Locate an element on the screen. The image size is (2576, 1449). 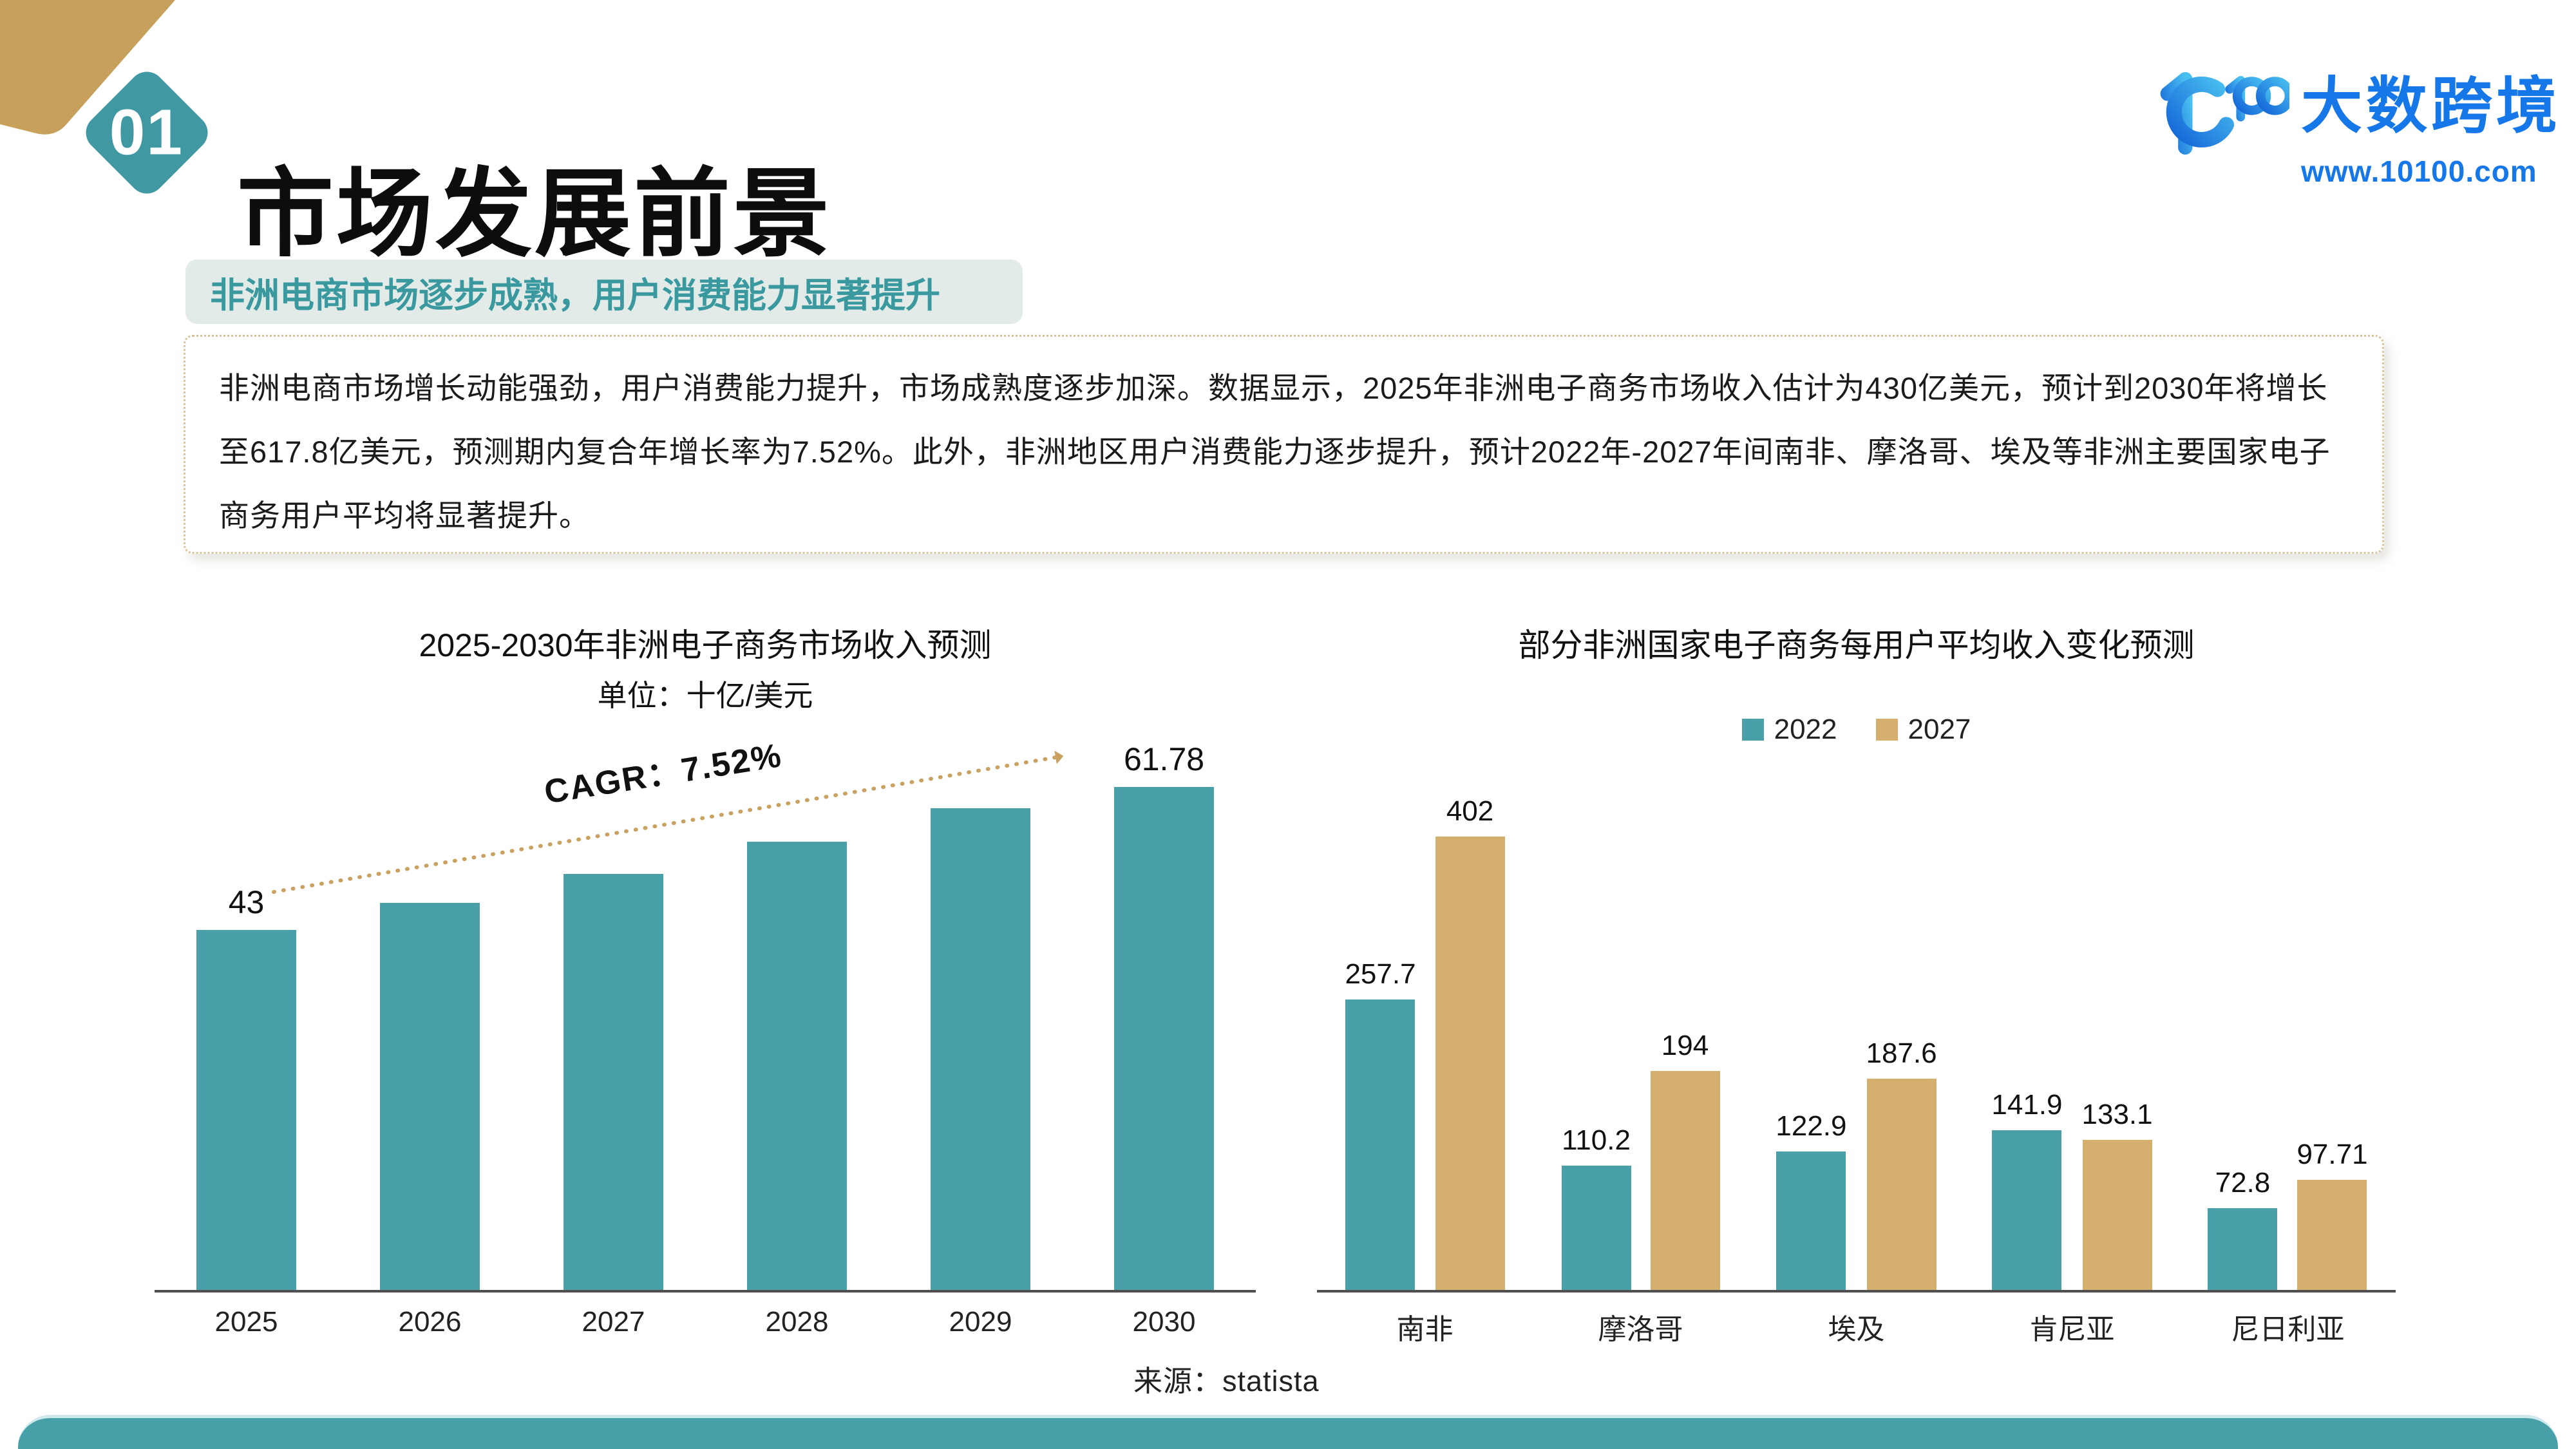
bar-value-label: 194 is located at coordinates (1685, 1045).